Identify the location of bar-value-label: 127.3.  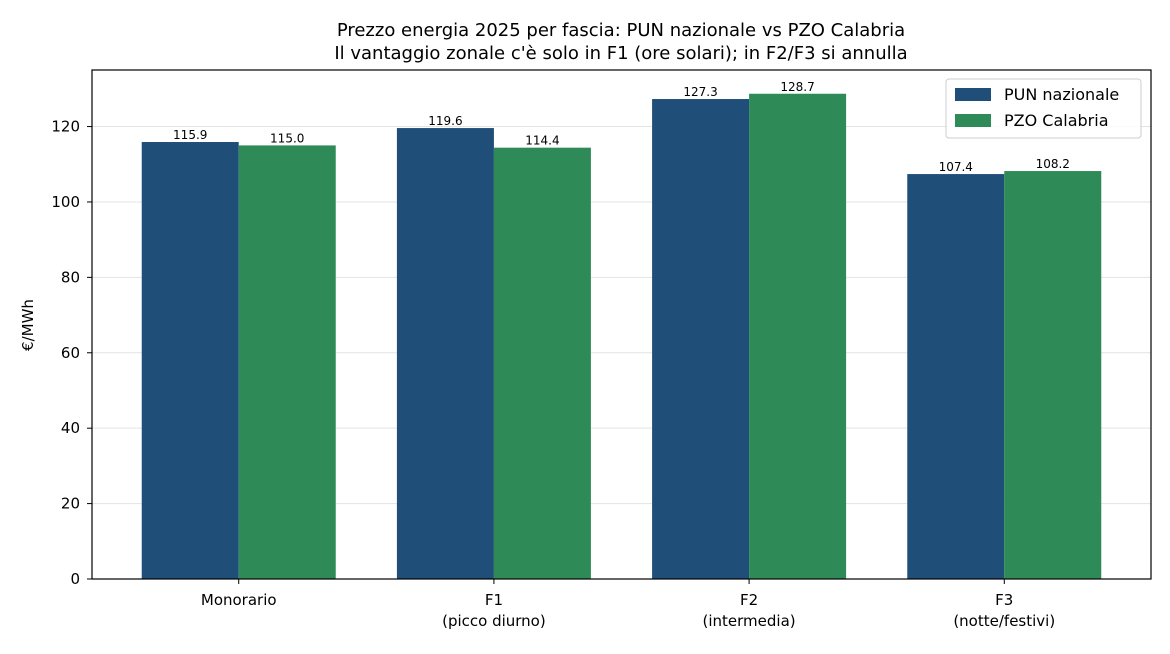
(700, 92).